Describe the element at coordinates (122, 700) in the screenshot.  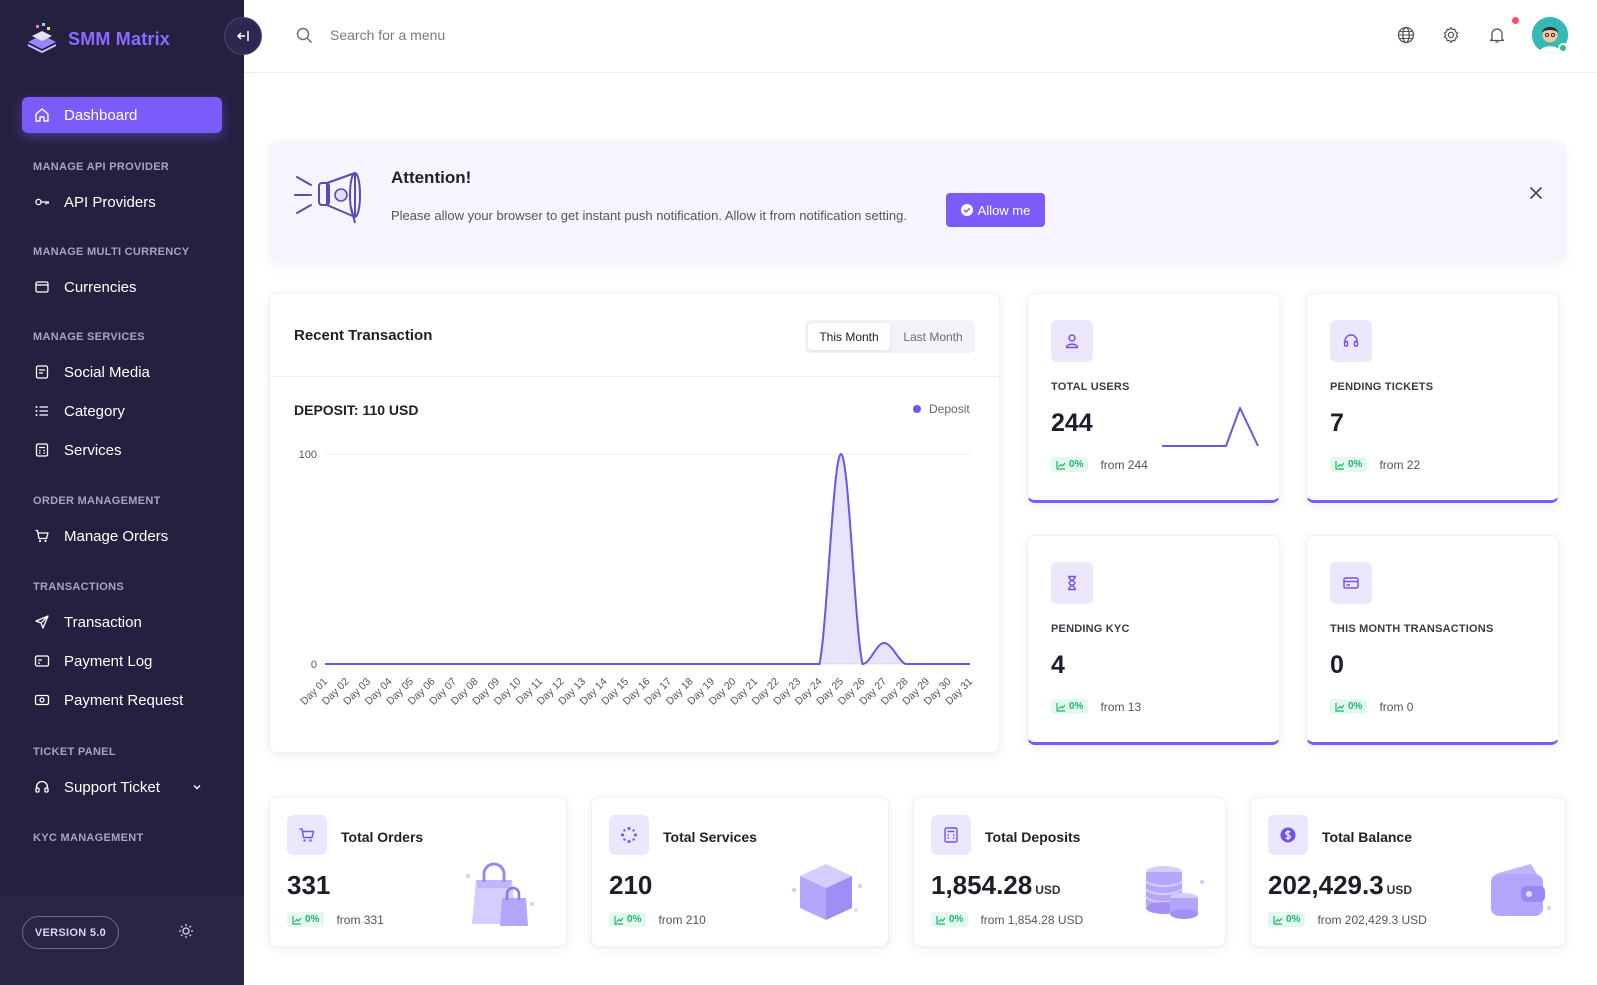
I see `sidebar-item-payment-request: Payment Request` at that location.